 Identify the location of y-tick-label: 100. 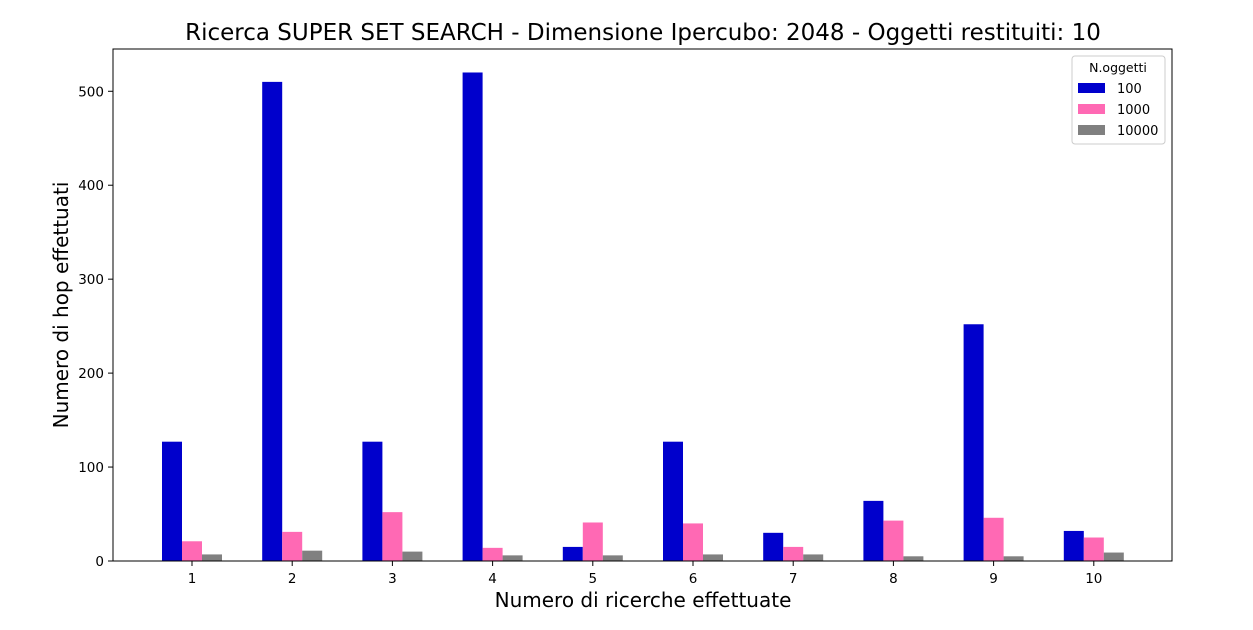
(91, 468).